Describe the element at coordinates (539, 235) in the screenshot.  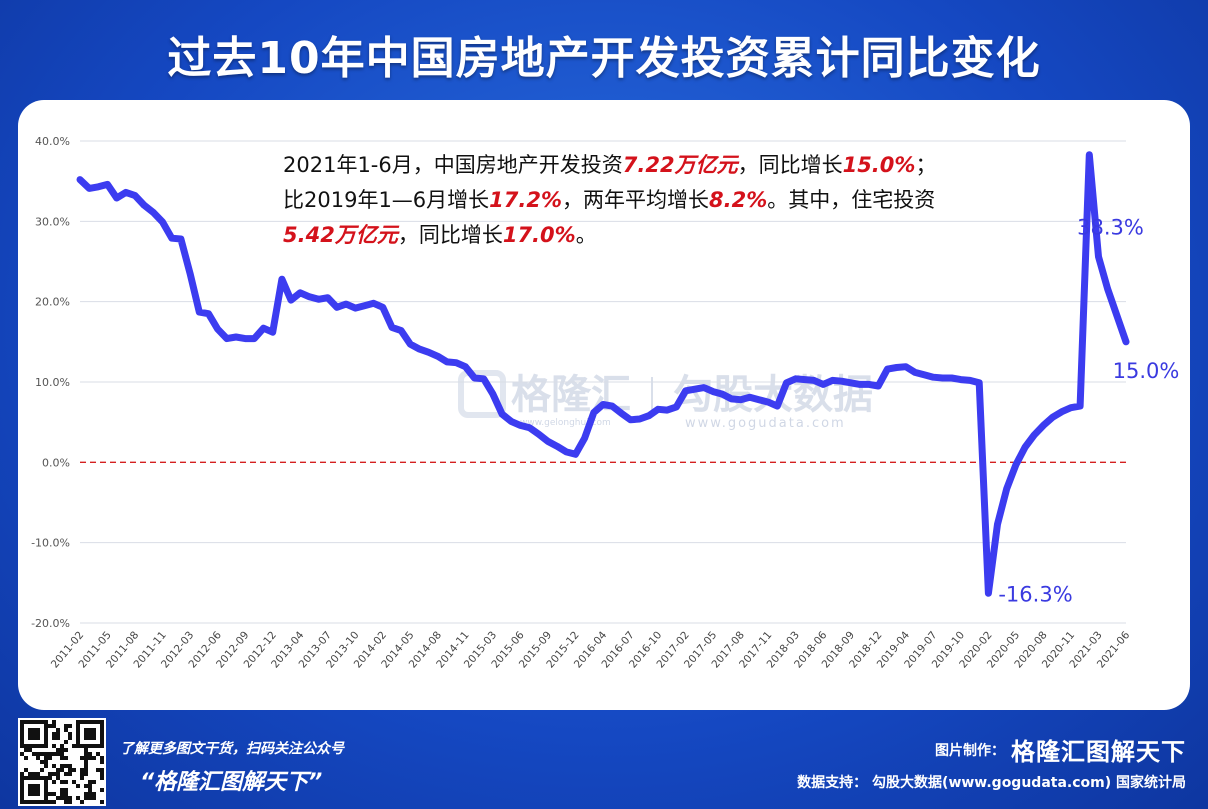
I see `annotation-highlight: 17.0%` at that location.